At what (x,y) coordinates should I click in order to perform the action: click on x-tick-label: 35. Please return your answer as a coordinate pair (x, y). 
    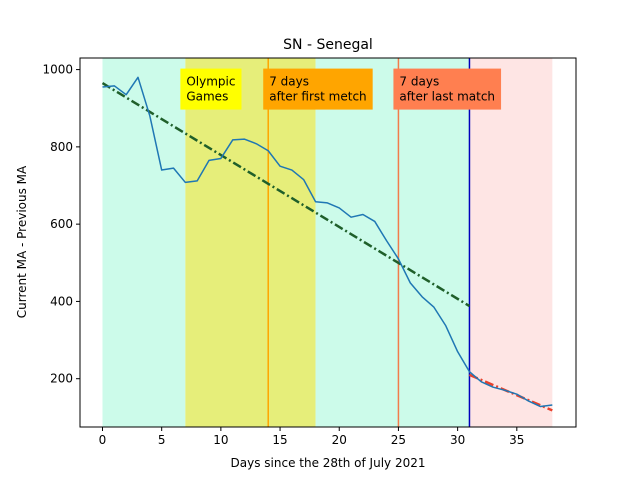
    Looking at the image, I should click on (516, 440).